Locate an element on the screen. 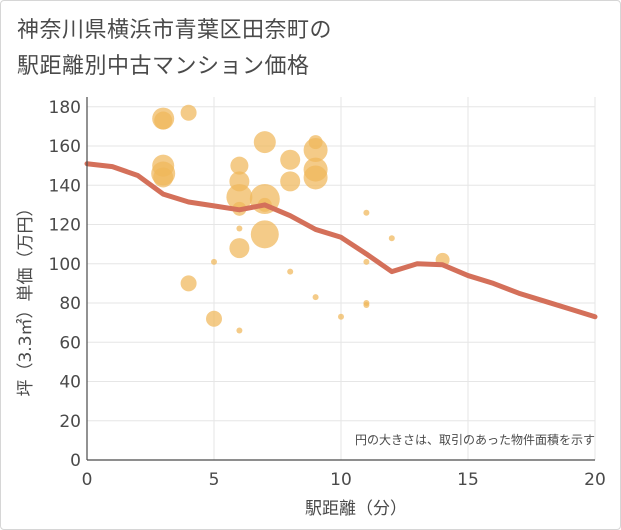 This screenshot has width=621, height=530. x-axis-label: 駅距離（分） is located at coordinates (356, 509).